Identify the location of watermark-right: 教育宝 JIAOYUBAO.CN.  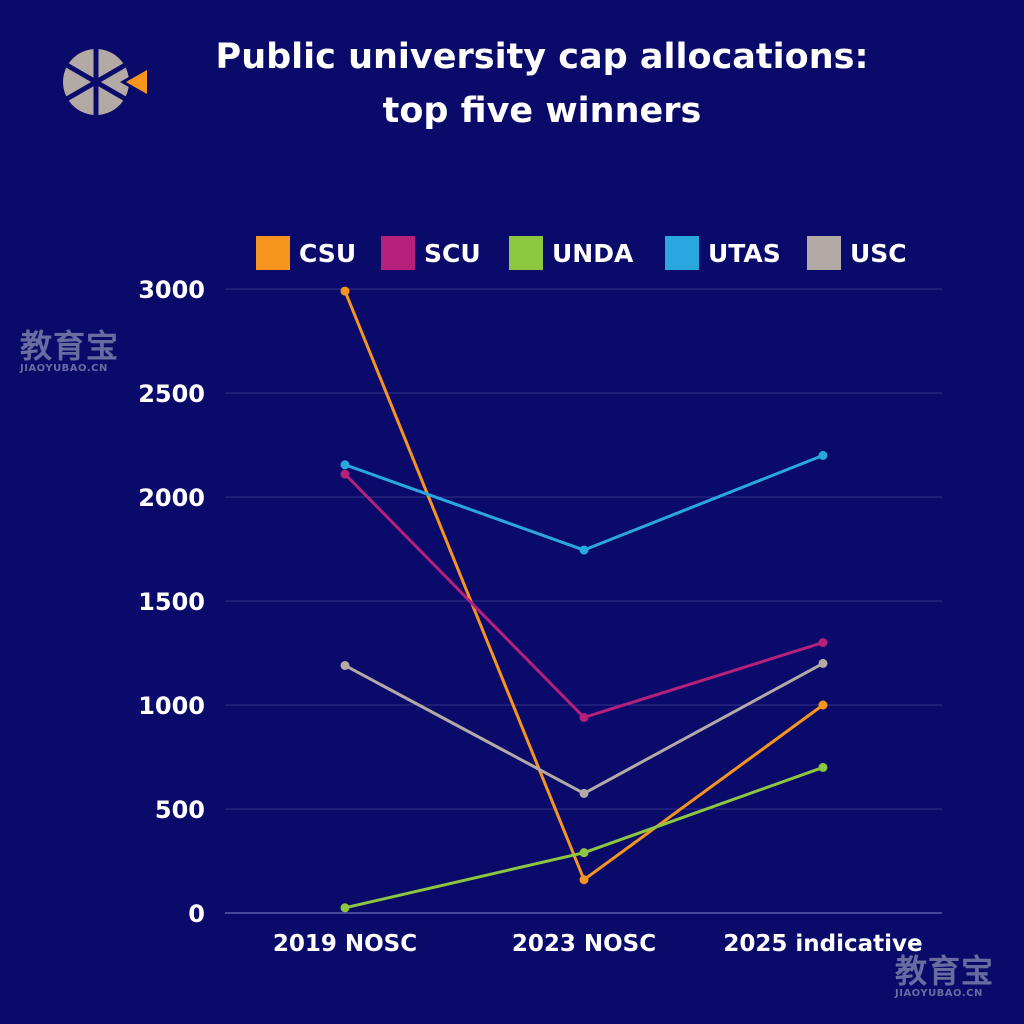
(944, 977).